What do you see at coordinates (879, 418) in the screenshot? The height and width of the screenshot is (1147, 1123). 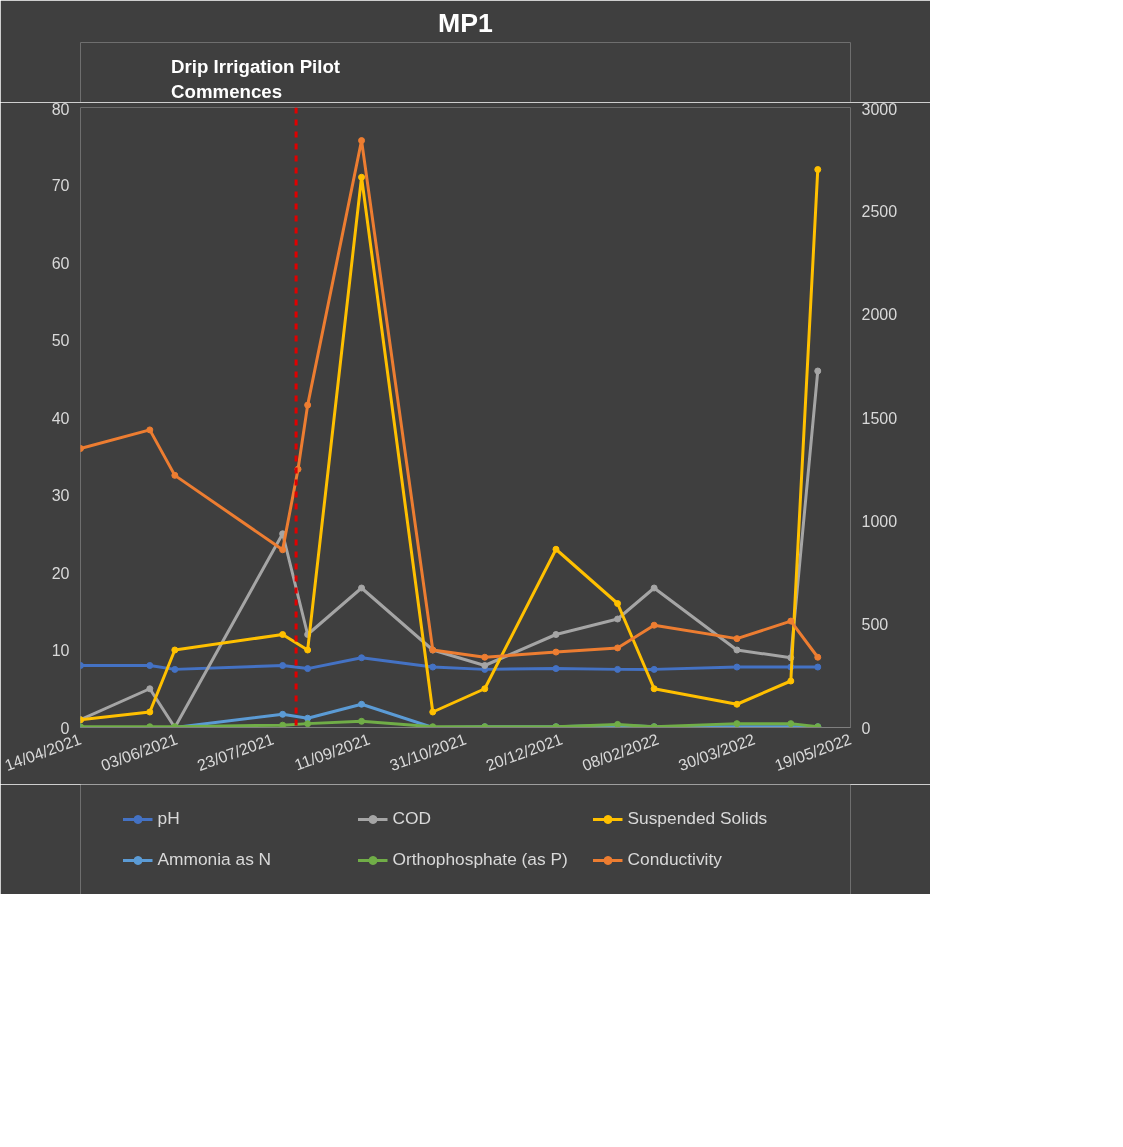 I see `y2-tick-label: 1500` at bounding box center [879, 418].